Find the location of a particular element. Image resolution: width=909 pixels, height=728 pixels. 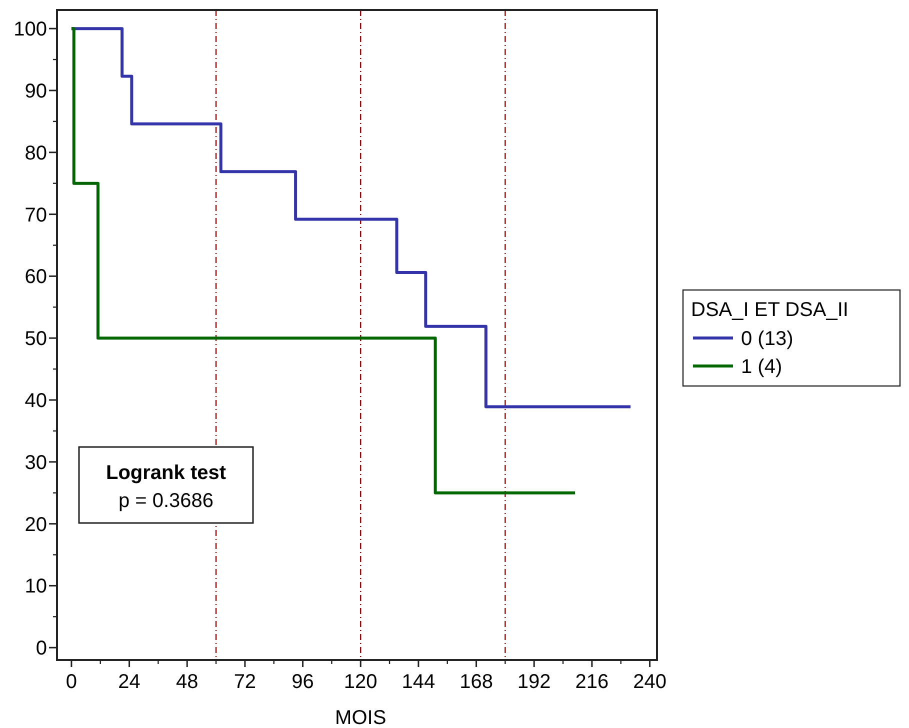

x-tick-label: 240 is located at coordinates (649, 682).